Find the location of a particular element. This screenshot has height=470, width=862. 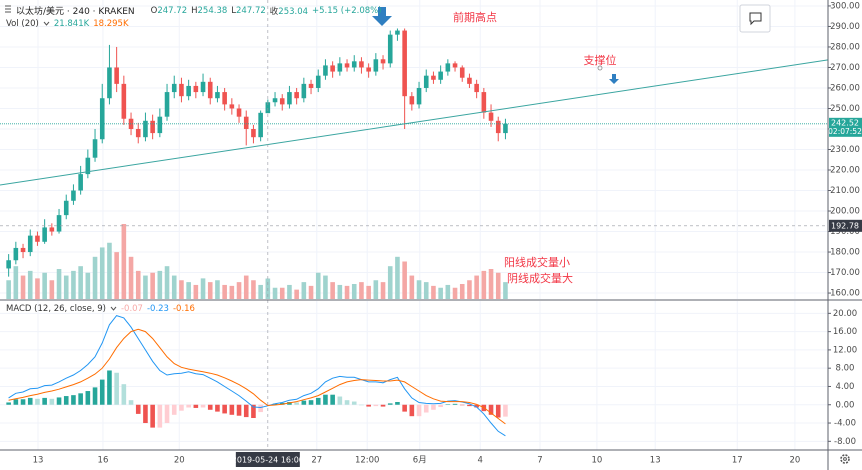

countdown-label: 02:07:52 is located at coordinates (845, 131).